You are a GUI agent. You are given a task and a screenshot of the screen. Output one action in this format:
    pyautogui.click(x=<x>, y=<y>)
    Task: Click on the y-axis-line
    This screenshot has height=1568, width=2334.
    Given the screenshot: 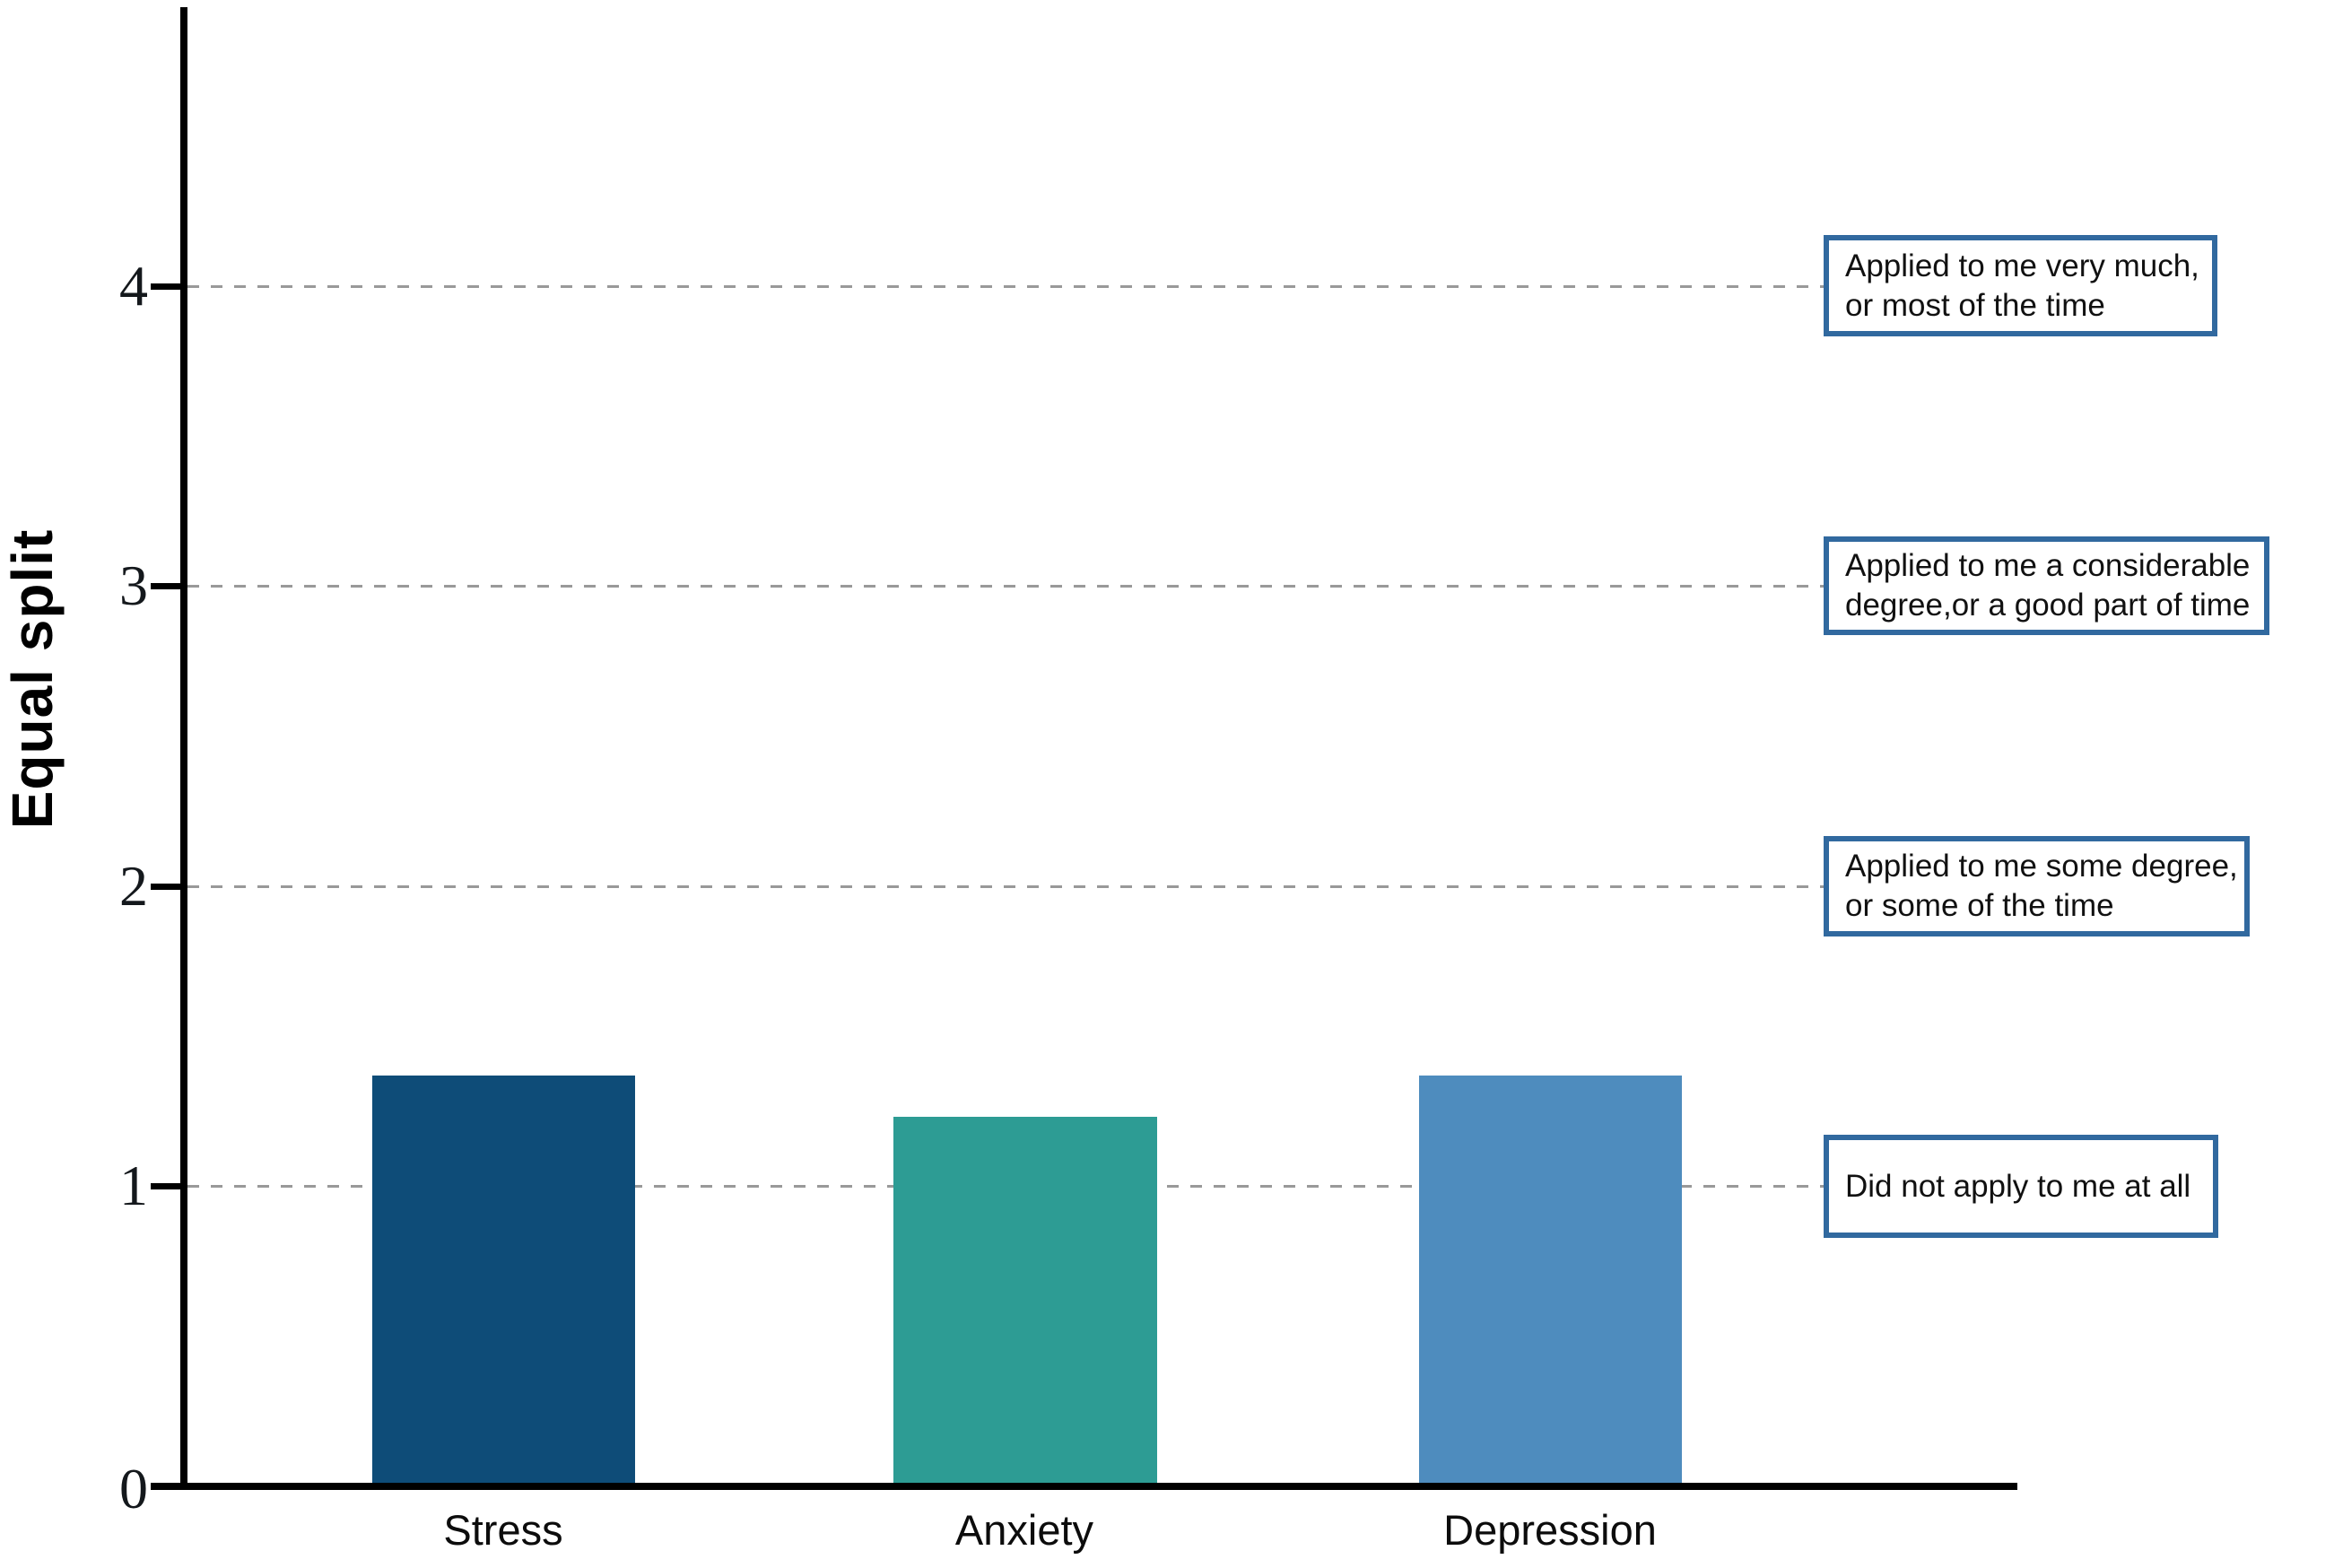 What is the action you would take?
    pyautogui.click(x=184, y=749)
    